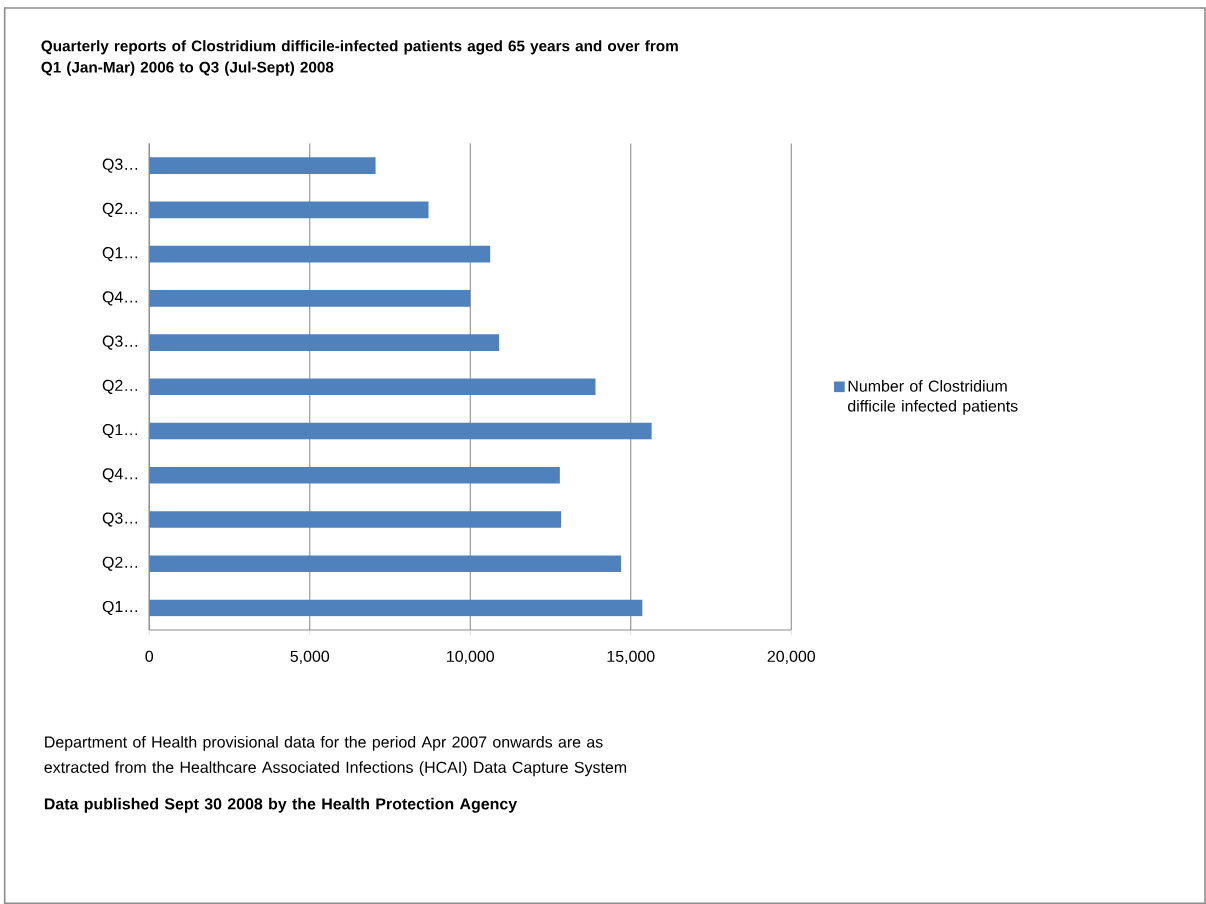 This screenshot has height=904, width=1206. What do you see at coordinates (791, 657) in the screenshot?
I see `x-tick-label: 20,000` at bounding box center [791, 657].